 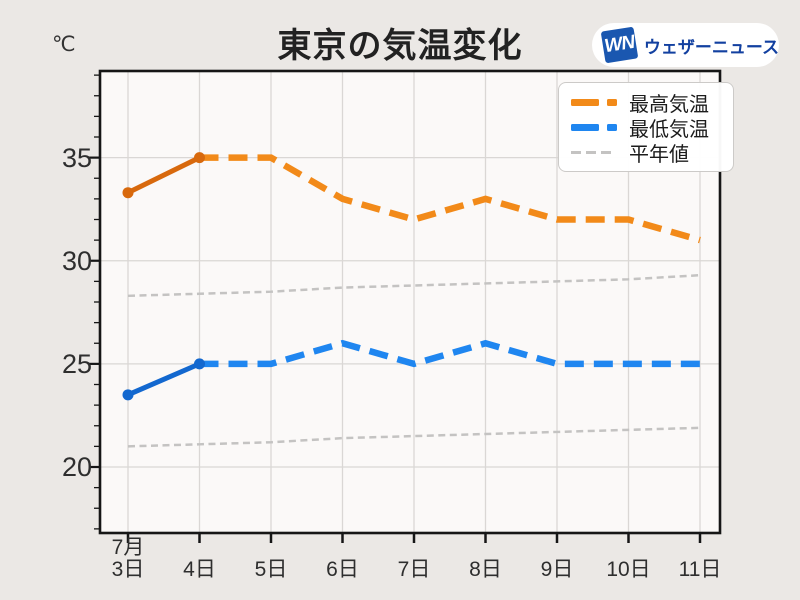 What do you see at coordinates (163, 379) in the screenshot?
I see `series-min-temp-observed` at bounding box center [163, 379].